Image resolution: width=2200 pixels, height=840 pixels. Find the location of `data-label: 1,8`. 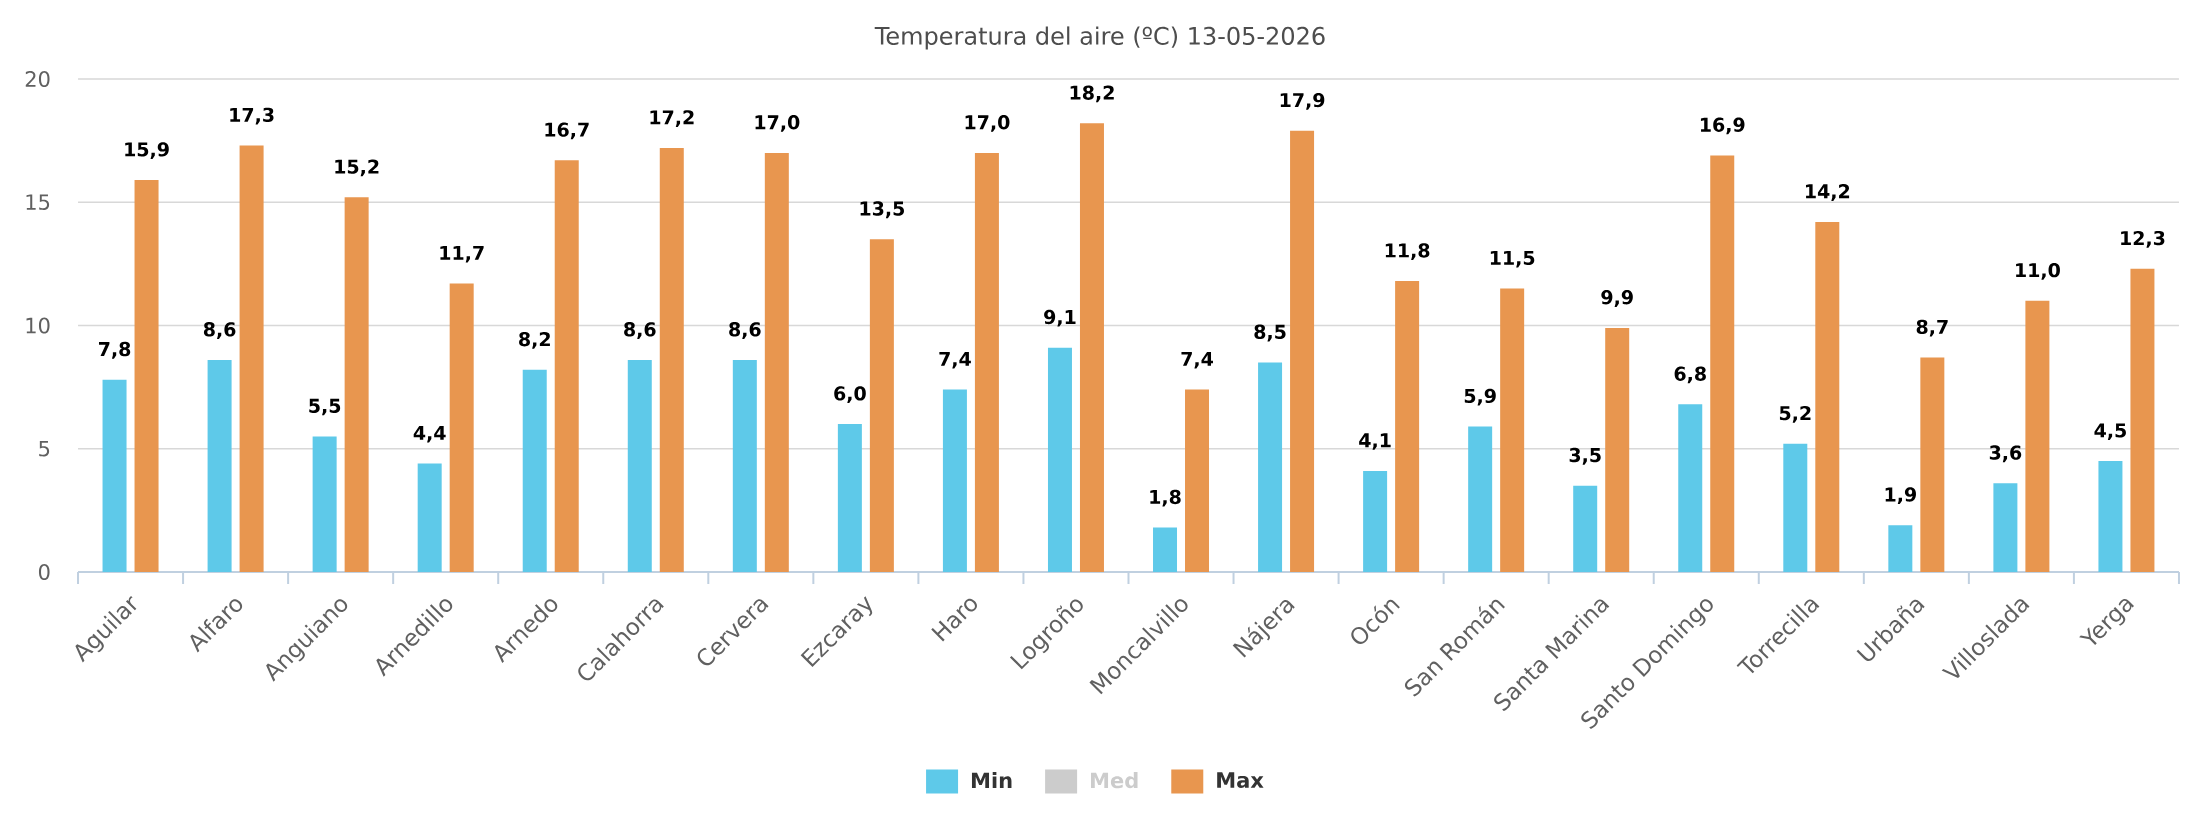

data-label: 1,8 is located at coordinates (1165, 498).